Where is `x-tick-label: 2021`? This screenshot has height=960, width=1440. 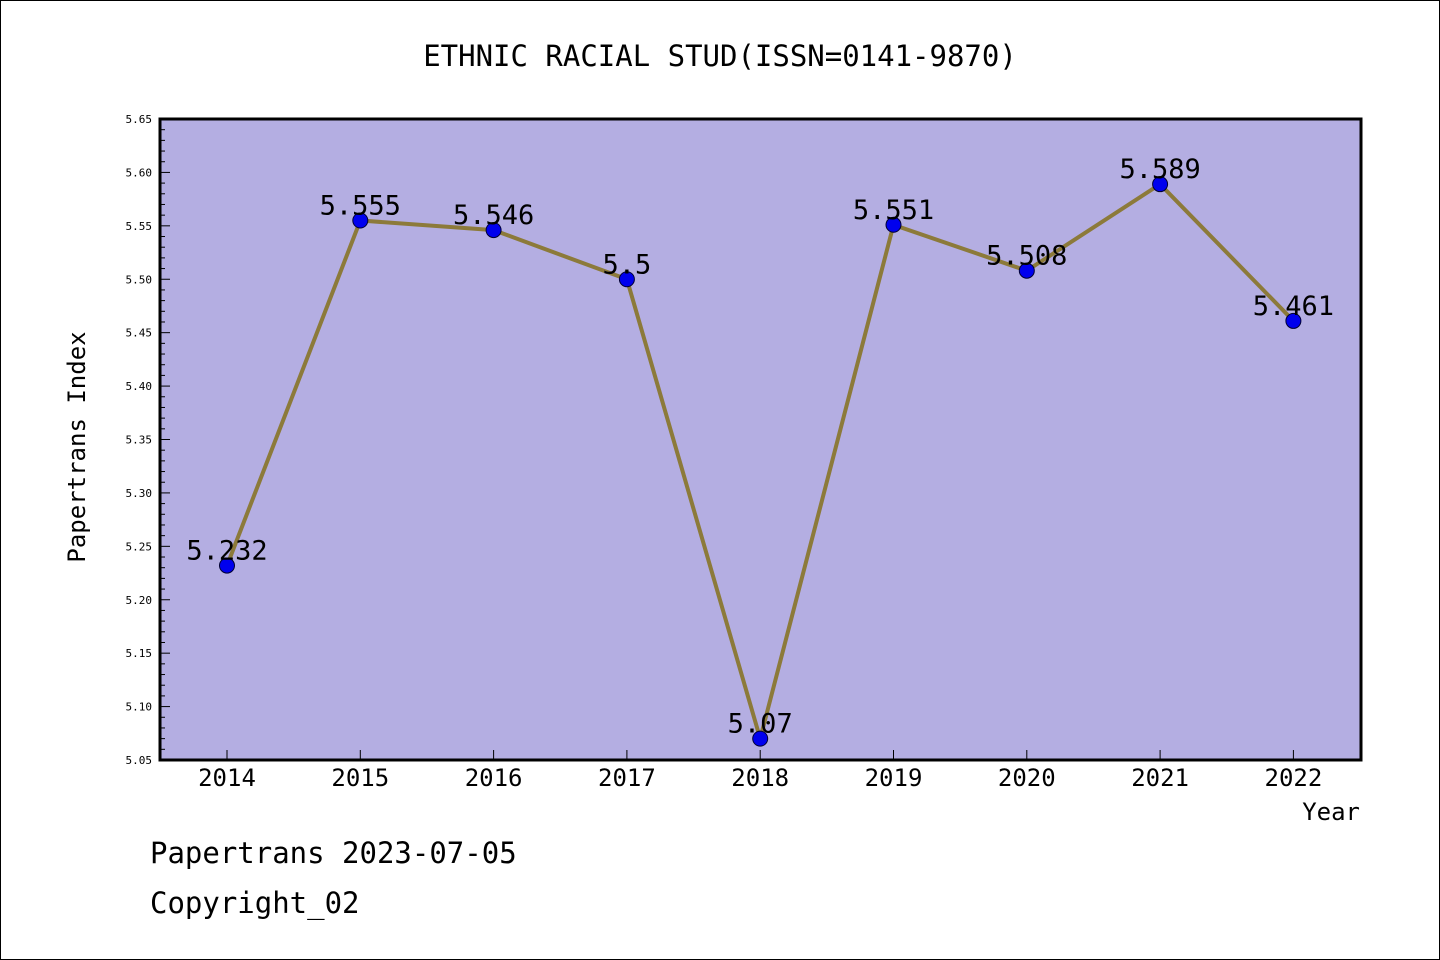
x-tick-label: 2021 is located at coordinates (1160, 778).